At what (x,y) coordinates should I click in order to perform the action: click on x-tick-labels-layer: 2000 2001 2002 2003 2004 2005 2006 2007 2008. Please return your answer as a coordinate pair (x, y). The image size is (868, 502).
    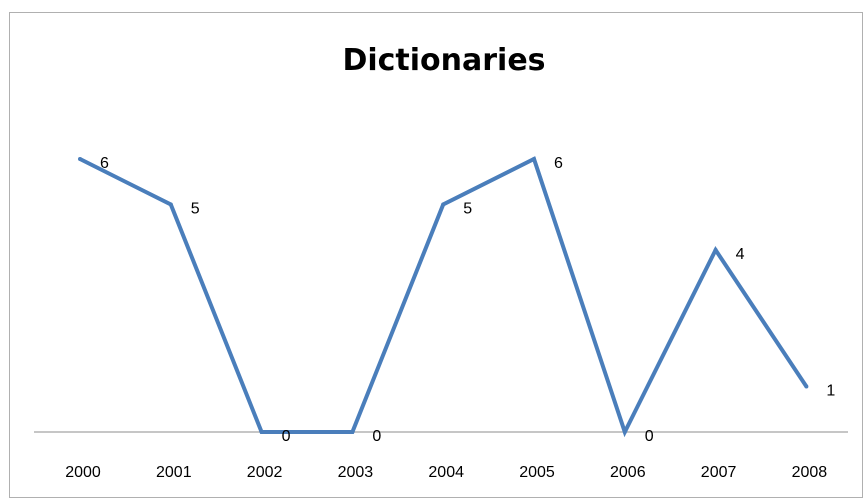
    Looking at the image, I should click on (446, 472).